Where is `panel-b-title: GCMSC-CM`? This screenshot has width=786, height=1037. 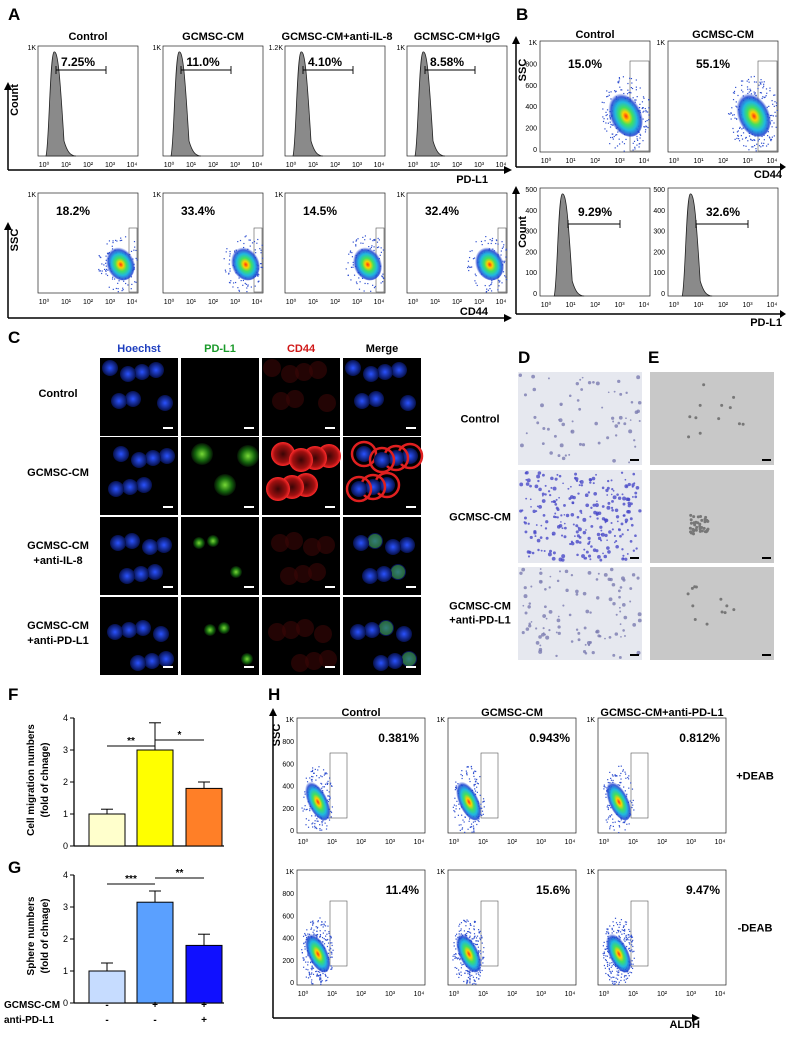
panel-b-title: GCMSC-CM is located at coordinates (723, 35).